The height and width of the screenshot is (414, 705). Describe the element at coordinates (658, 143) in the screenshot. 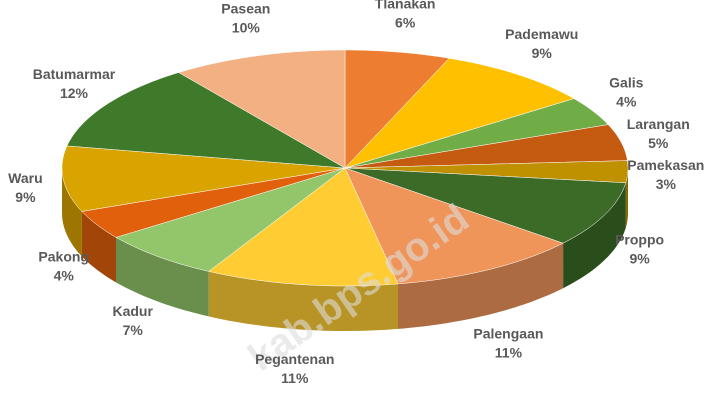

I see `slice-value-label: 5%` at that location.